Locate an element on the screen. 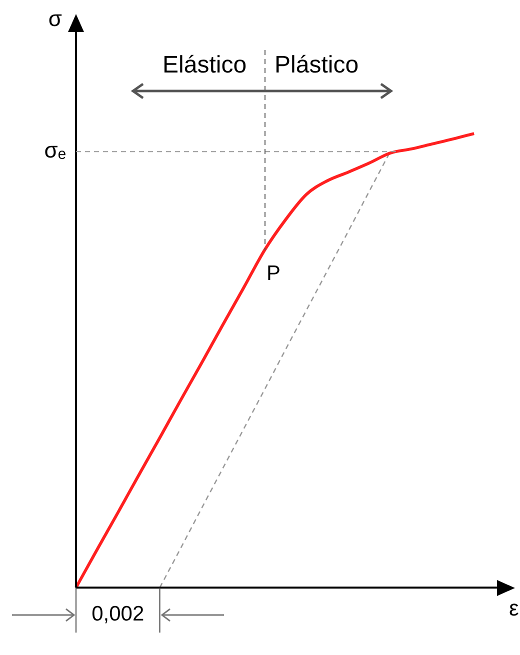  y-axis-title: σ is located at coordinates (55, 19).